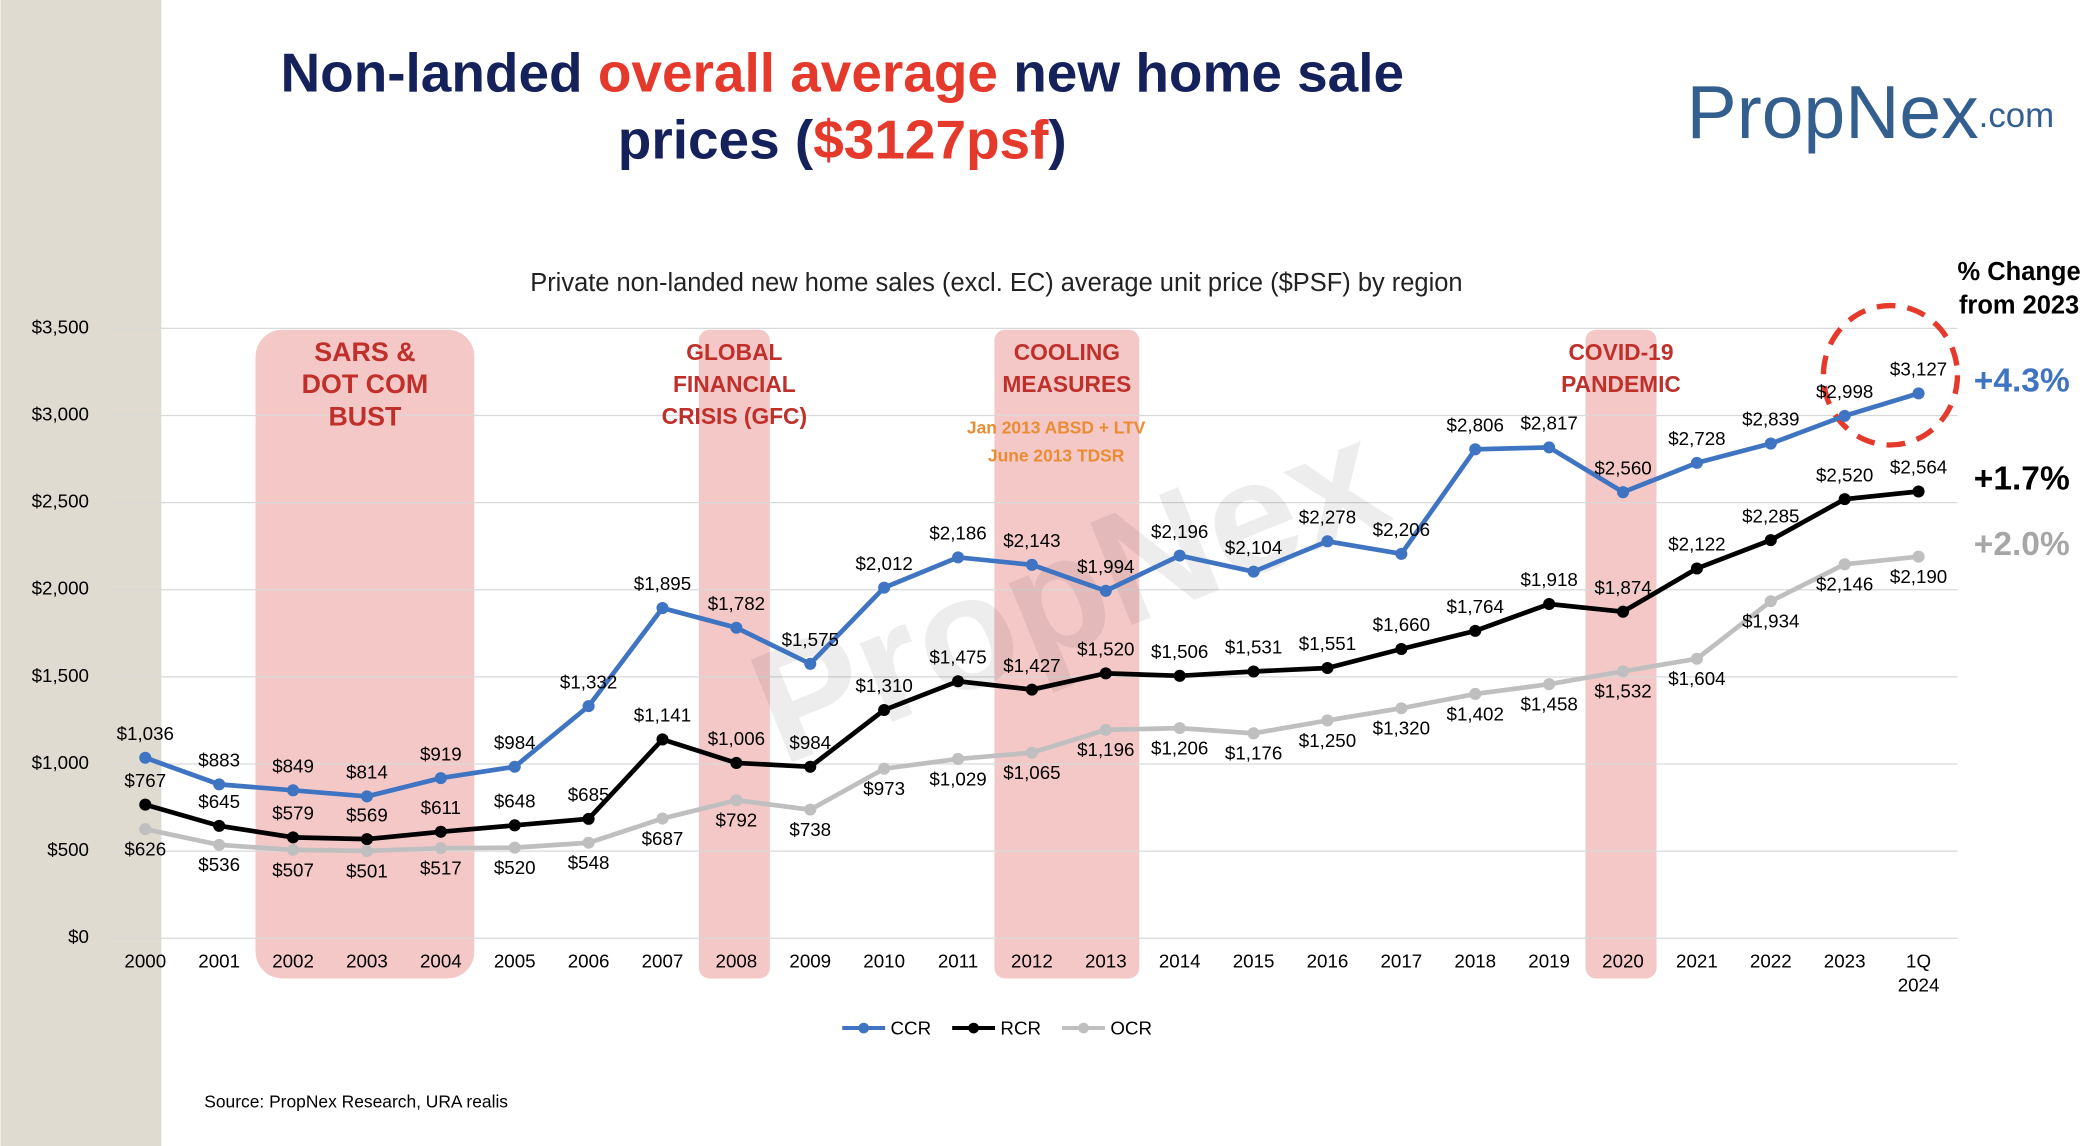  I want to click on data-label: $849, so click(293, 765).